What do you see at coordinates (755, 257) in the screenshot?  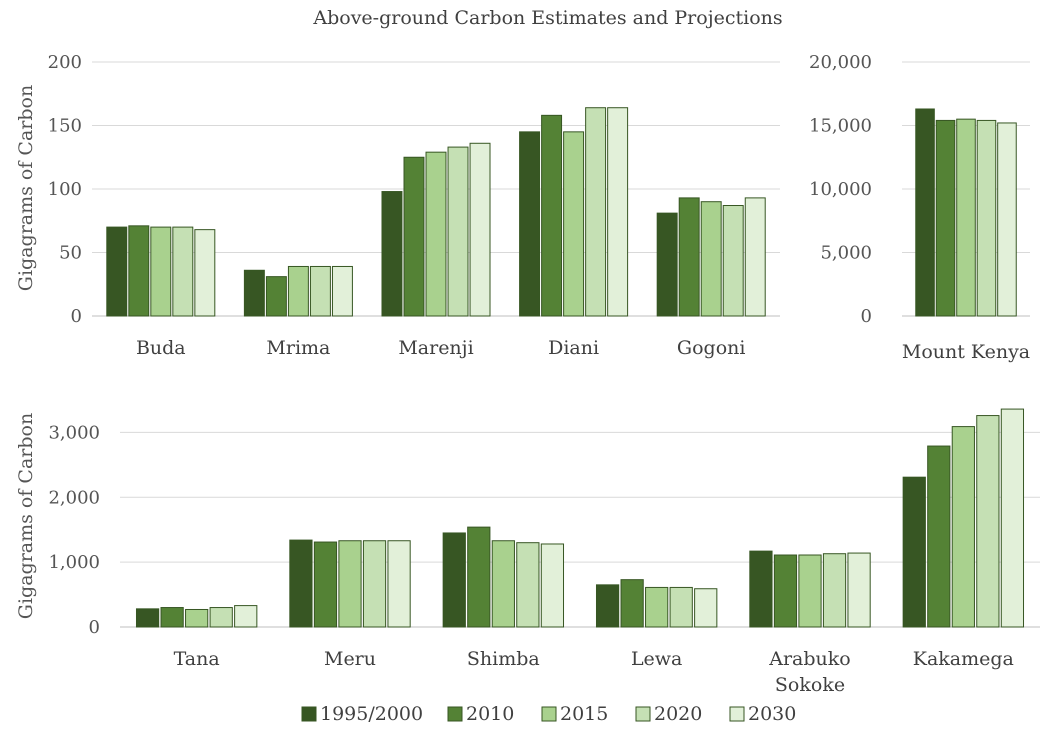 I see `bar-gogoni-2030` at bounding box center [755, 257].